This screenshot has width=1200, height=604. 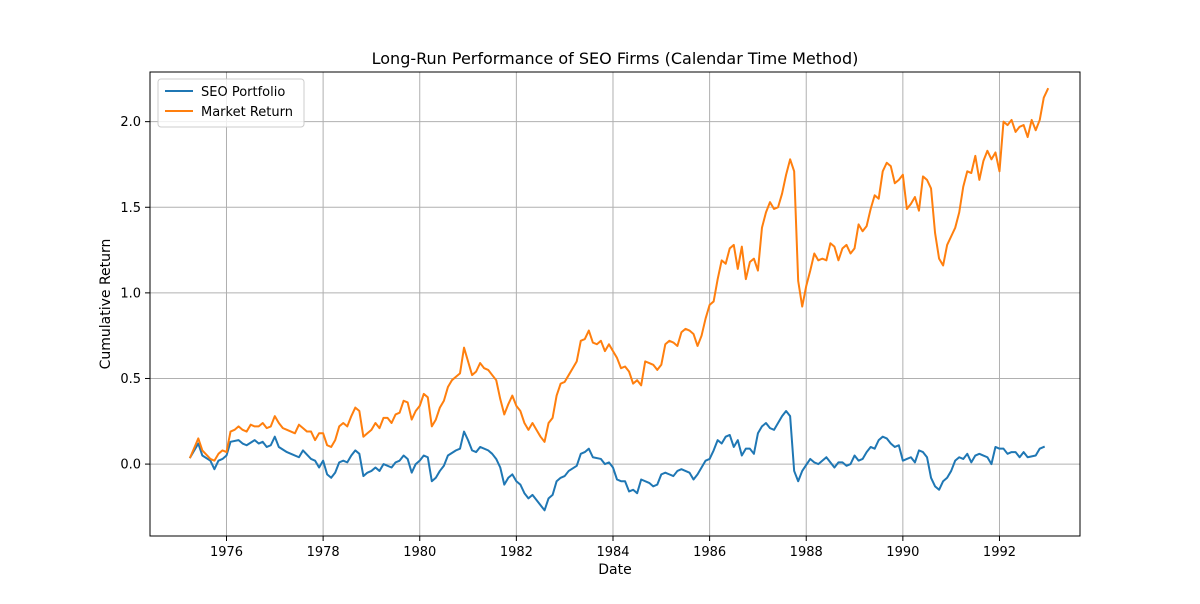 I want to click on y-axis-label: Cumulative Return, so click(x=106, y=304).